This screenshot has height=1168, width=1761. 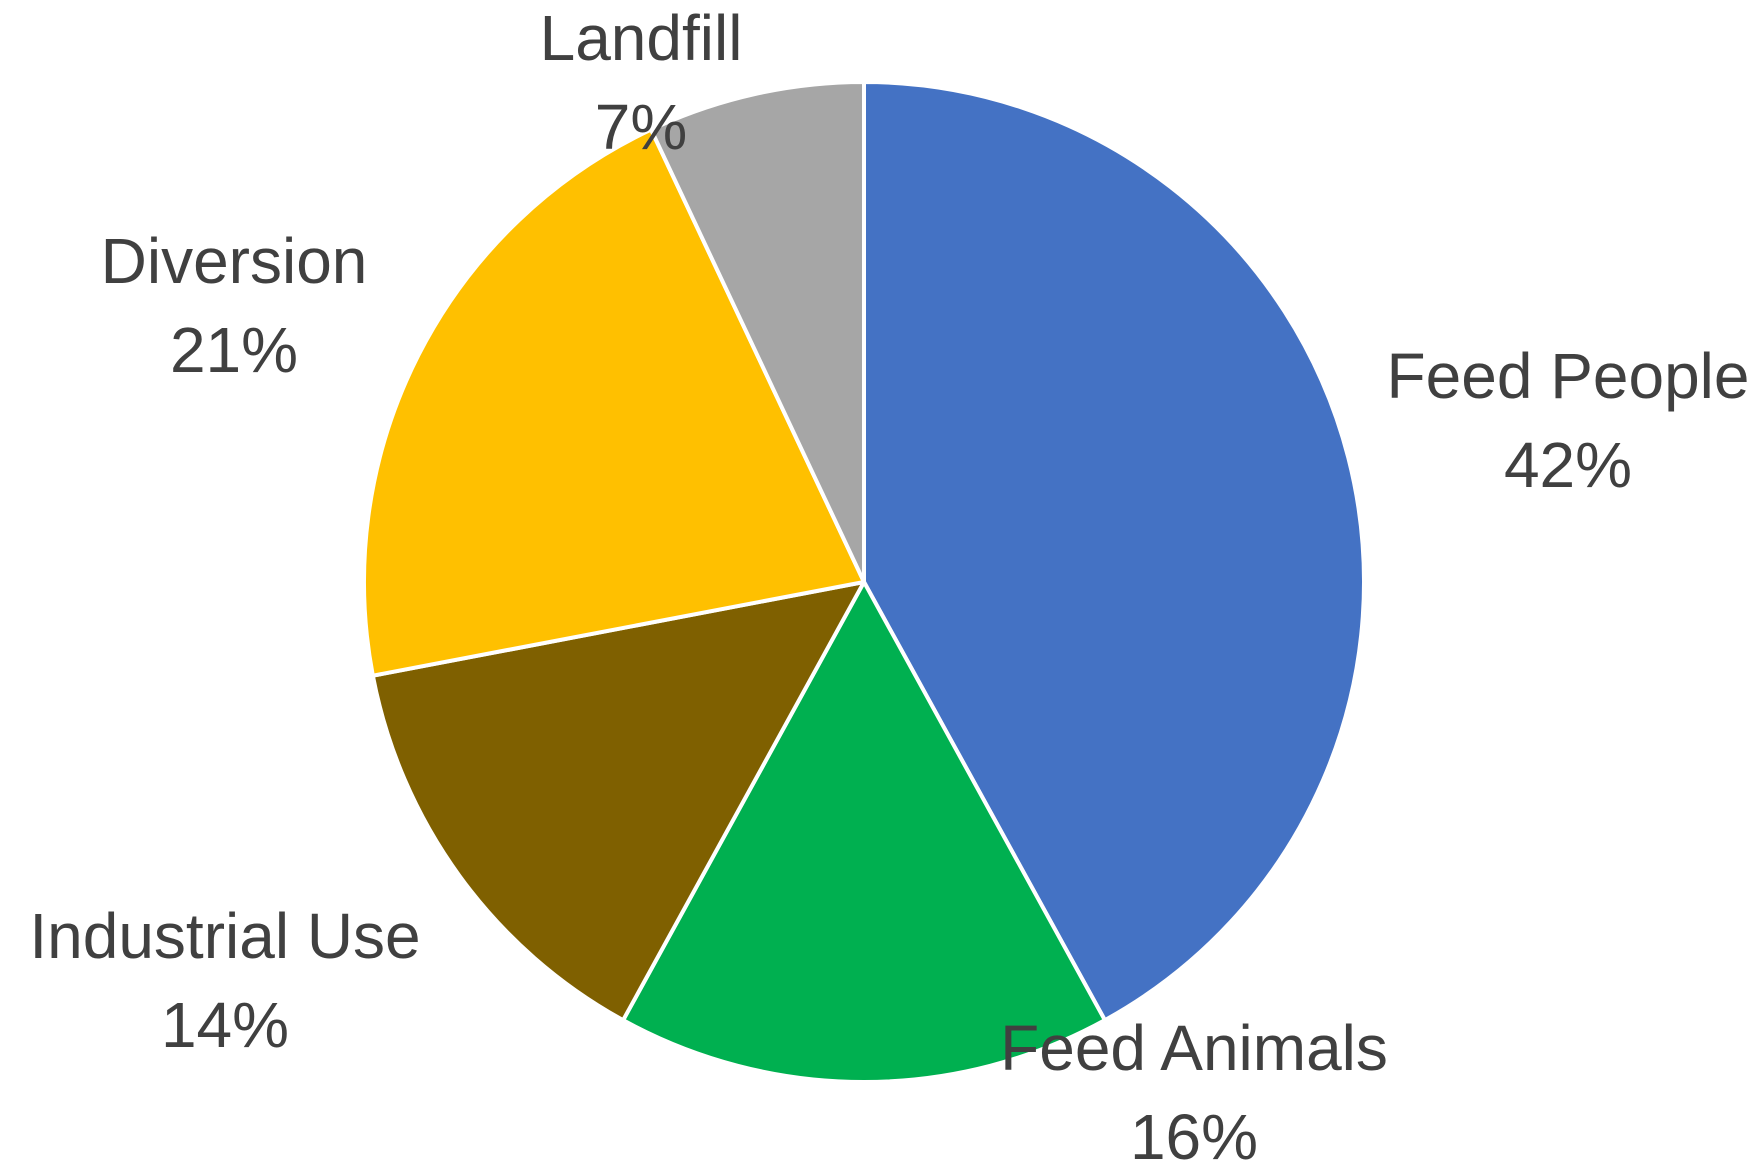 What do you see at coordinates (1568, 420) in the screenshot?
I see `data-label-feed-people: Feed People 42%` at bounding box center [1568, 420].